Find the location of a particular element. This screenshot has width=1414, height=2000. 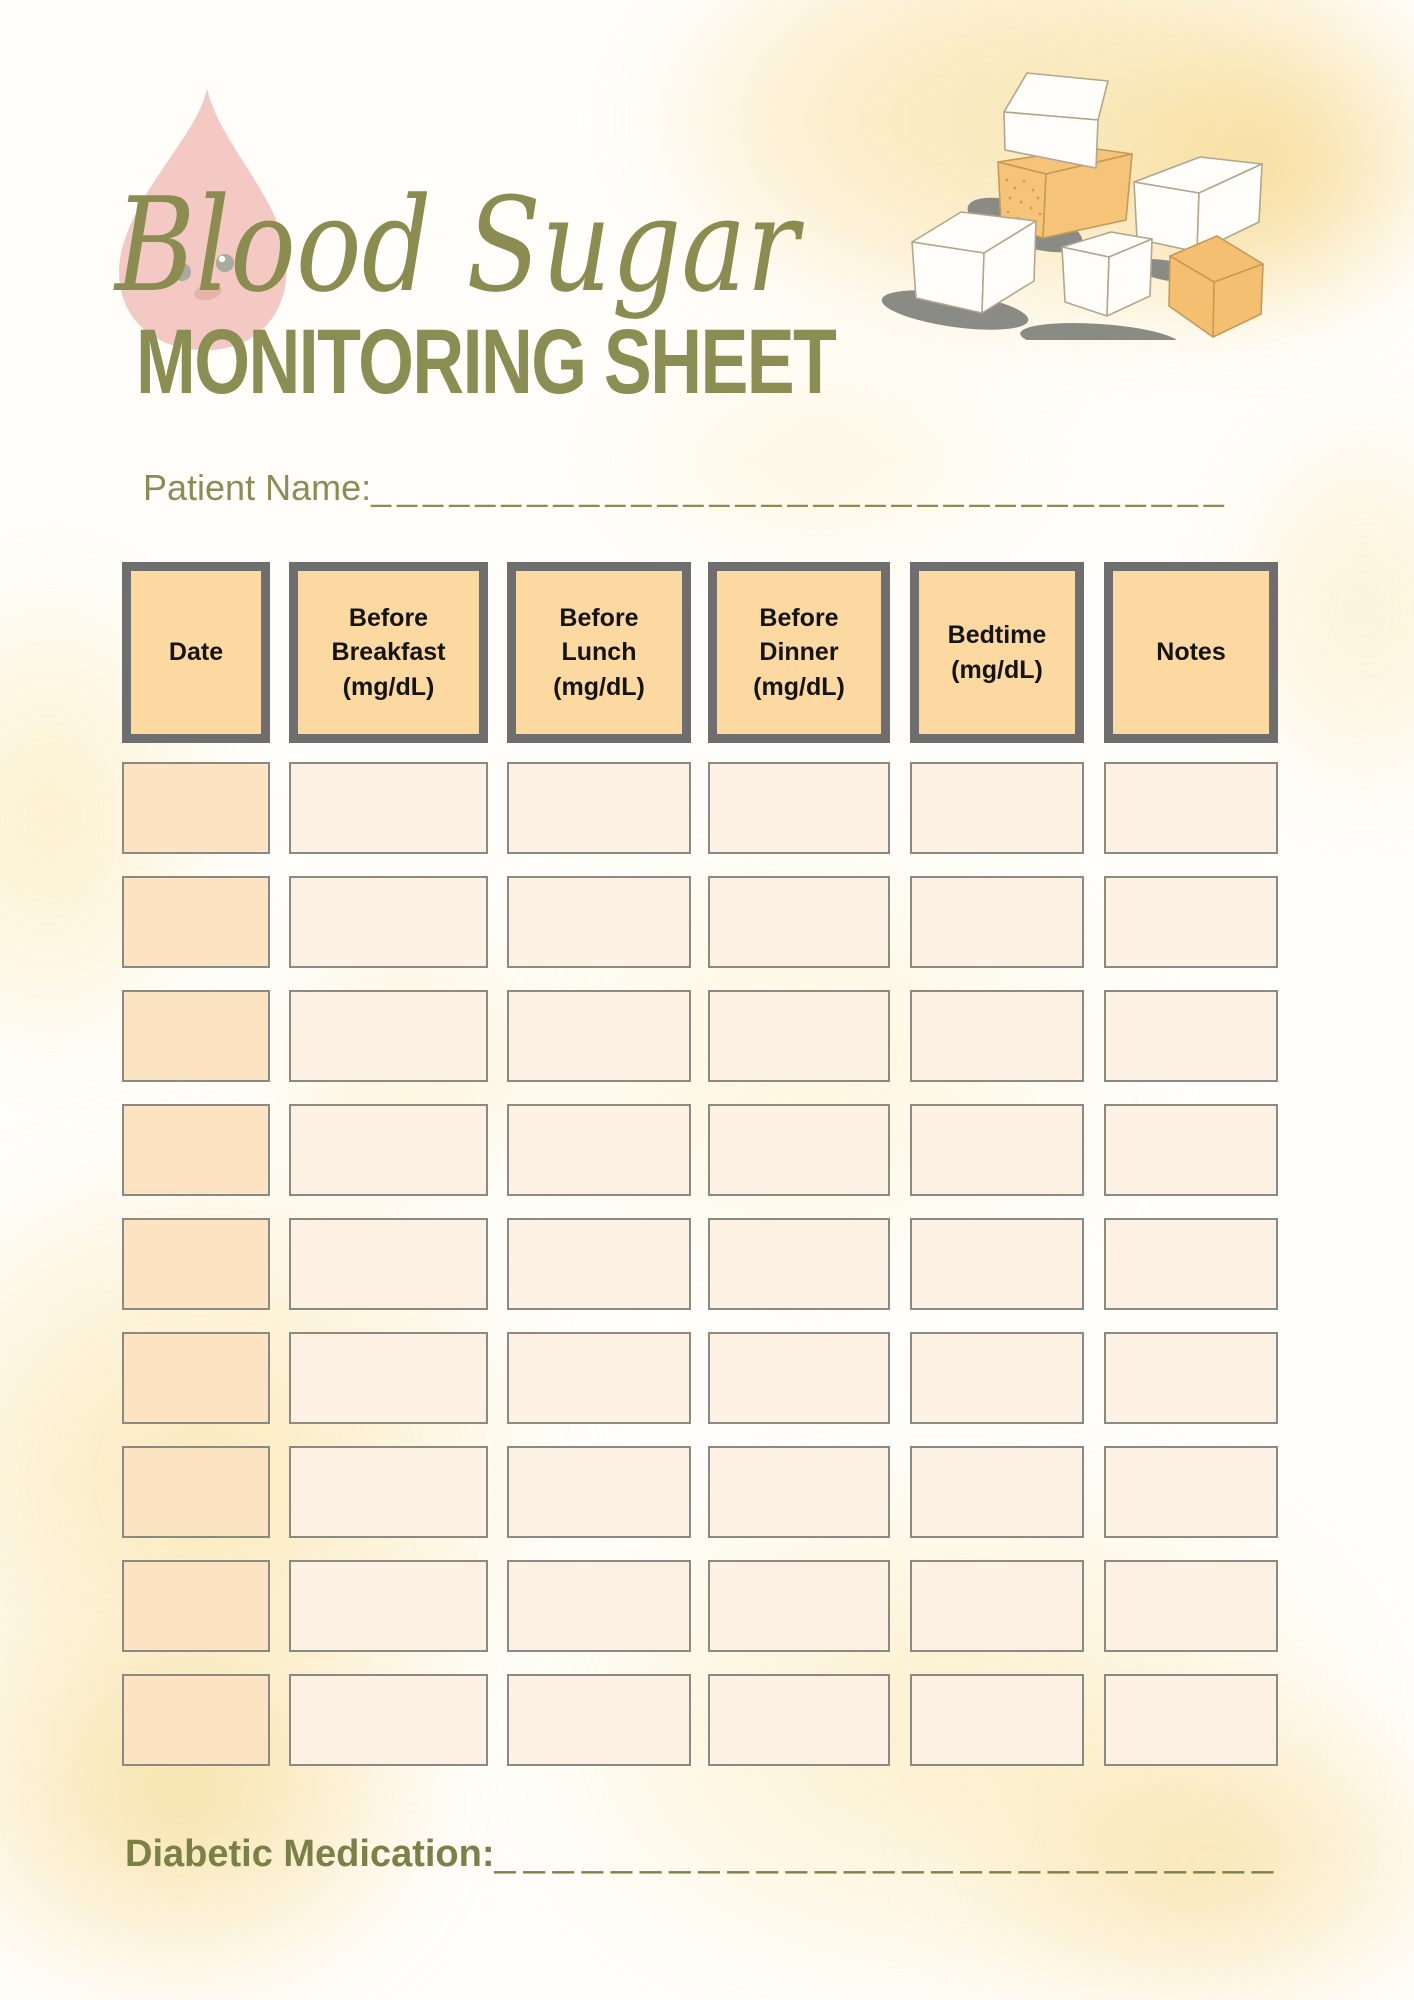

entry-cell-before-lunch-row9 is located at coordinates (599, 1720).